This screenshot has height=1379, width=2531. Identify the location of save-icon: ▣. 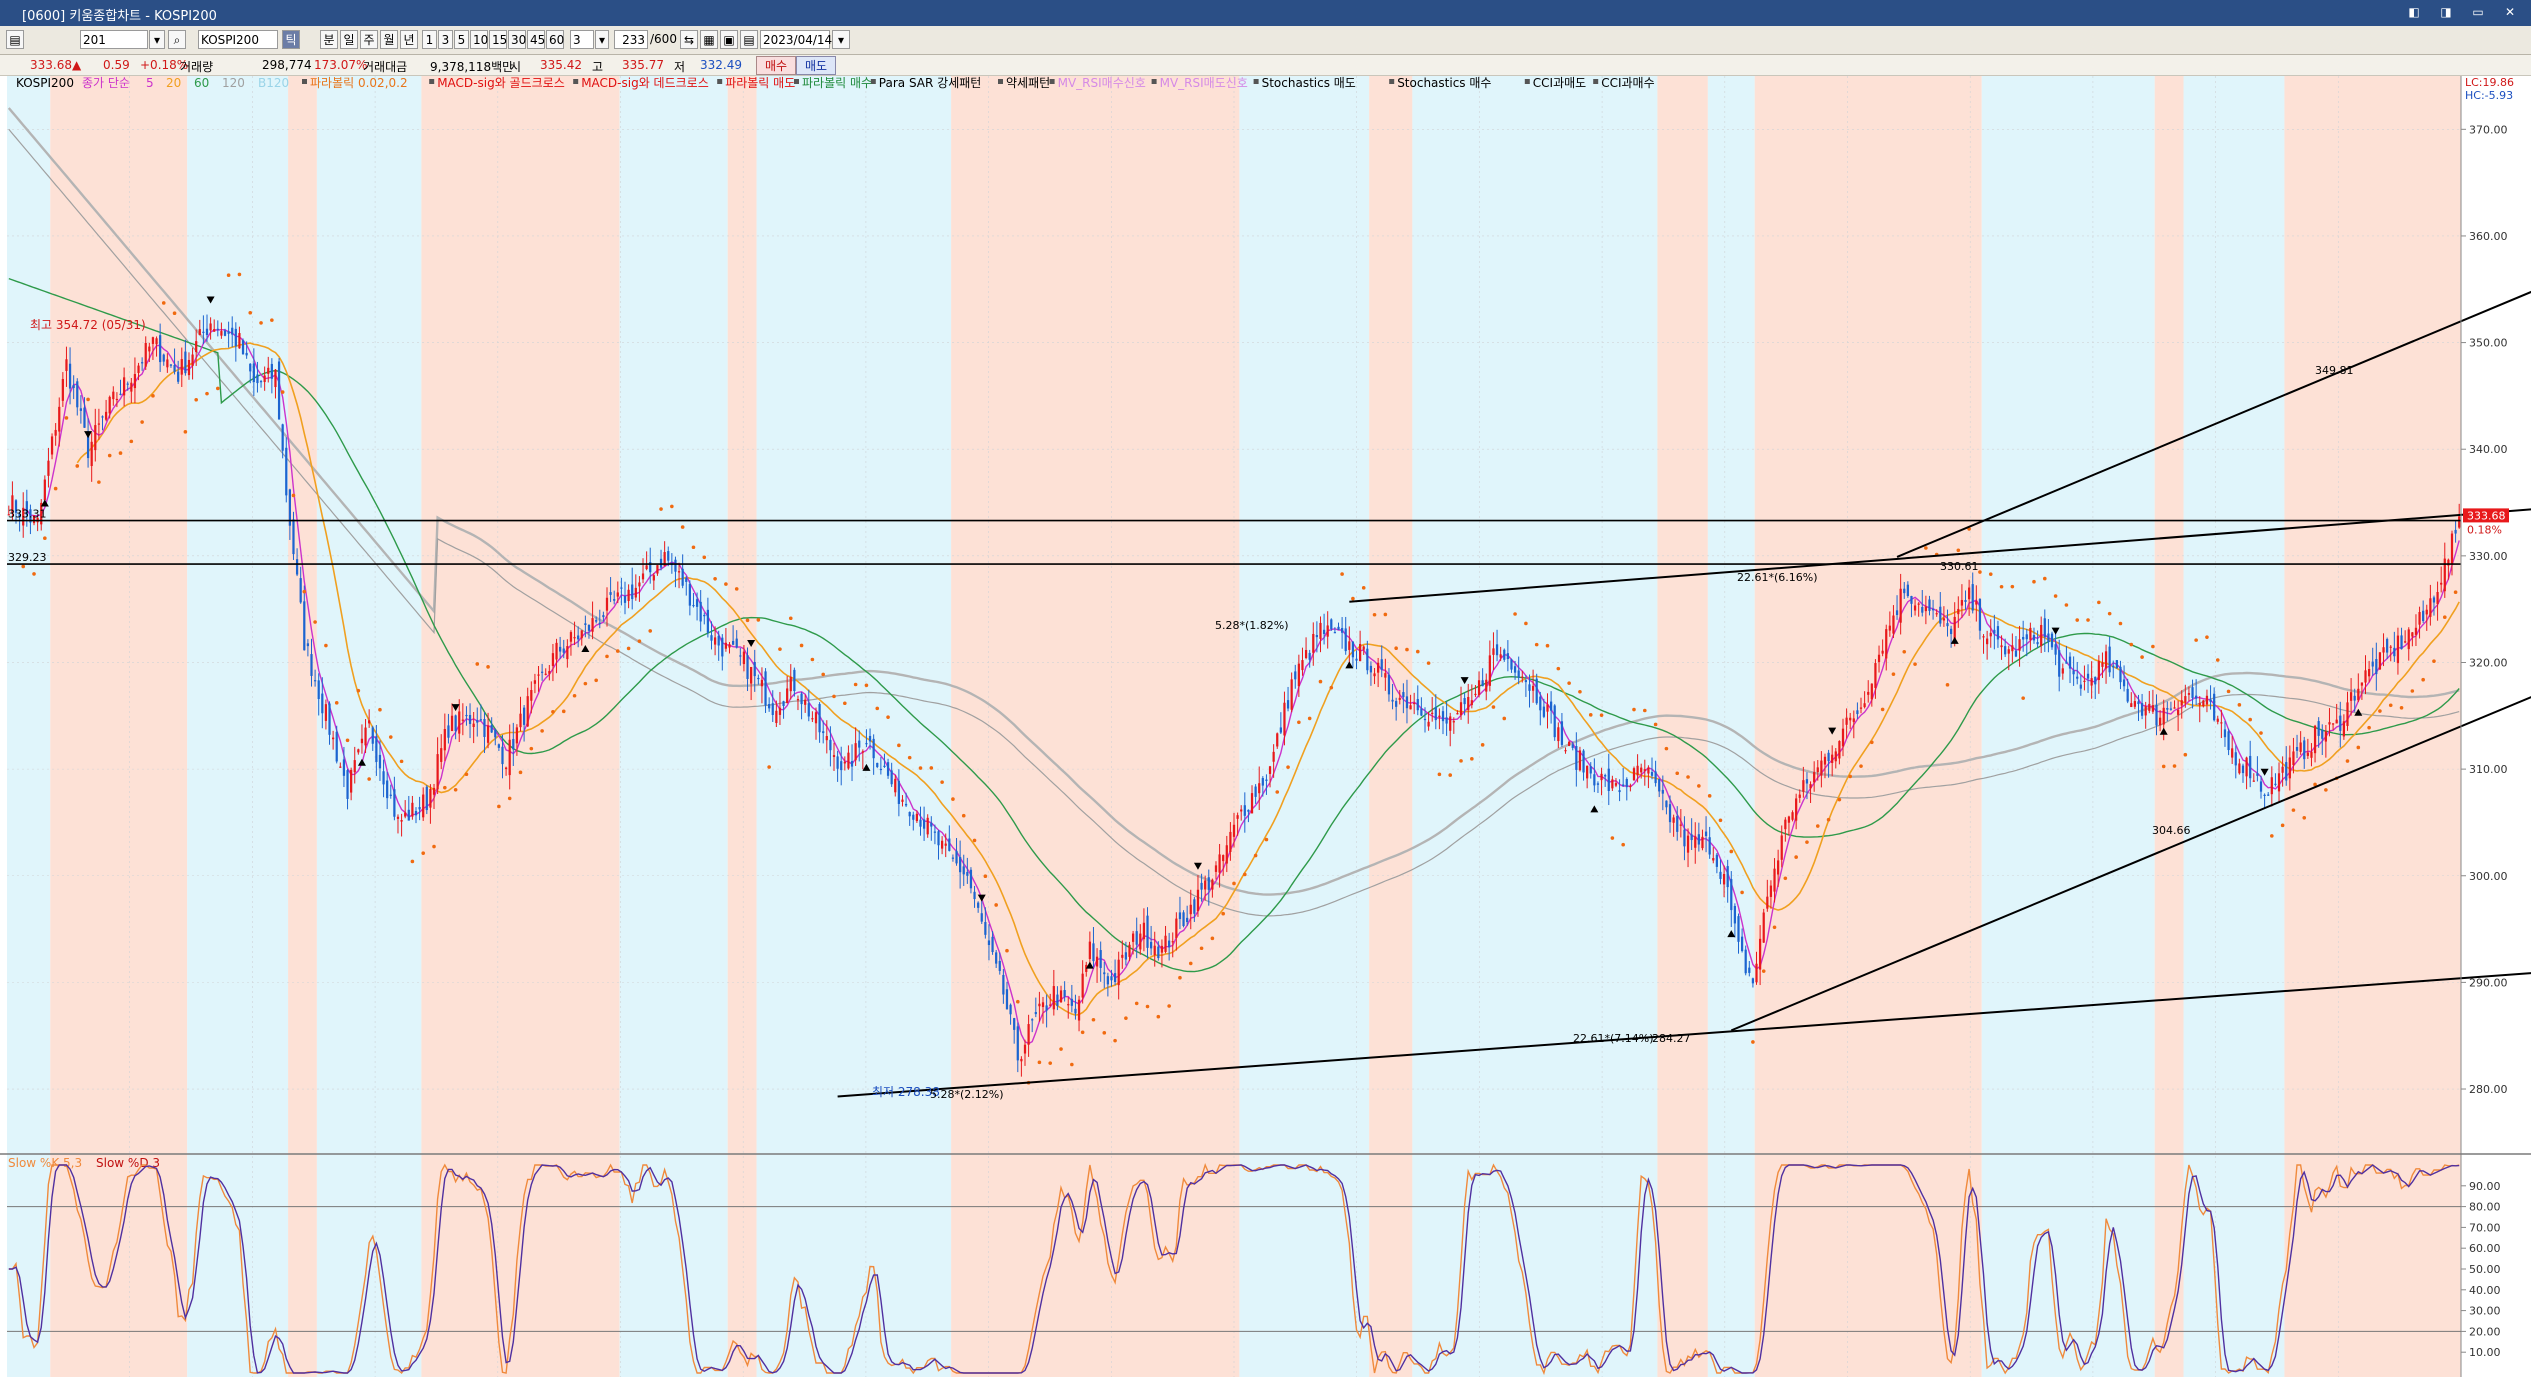
(729, 39).